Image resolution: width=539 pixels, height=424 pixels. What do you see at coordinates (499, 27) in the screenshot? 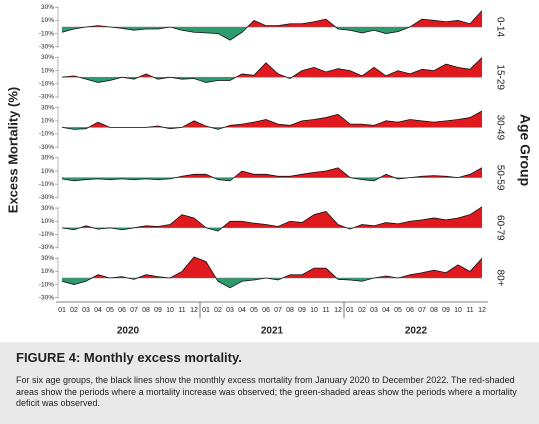
I see `age-group-label: 0-14` at bounding box center [499, 27].